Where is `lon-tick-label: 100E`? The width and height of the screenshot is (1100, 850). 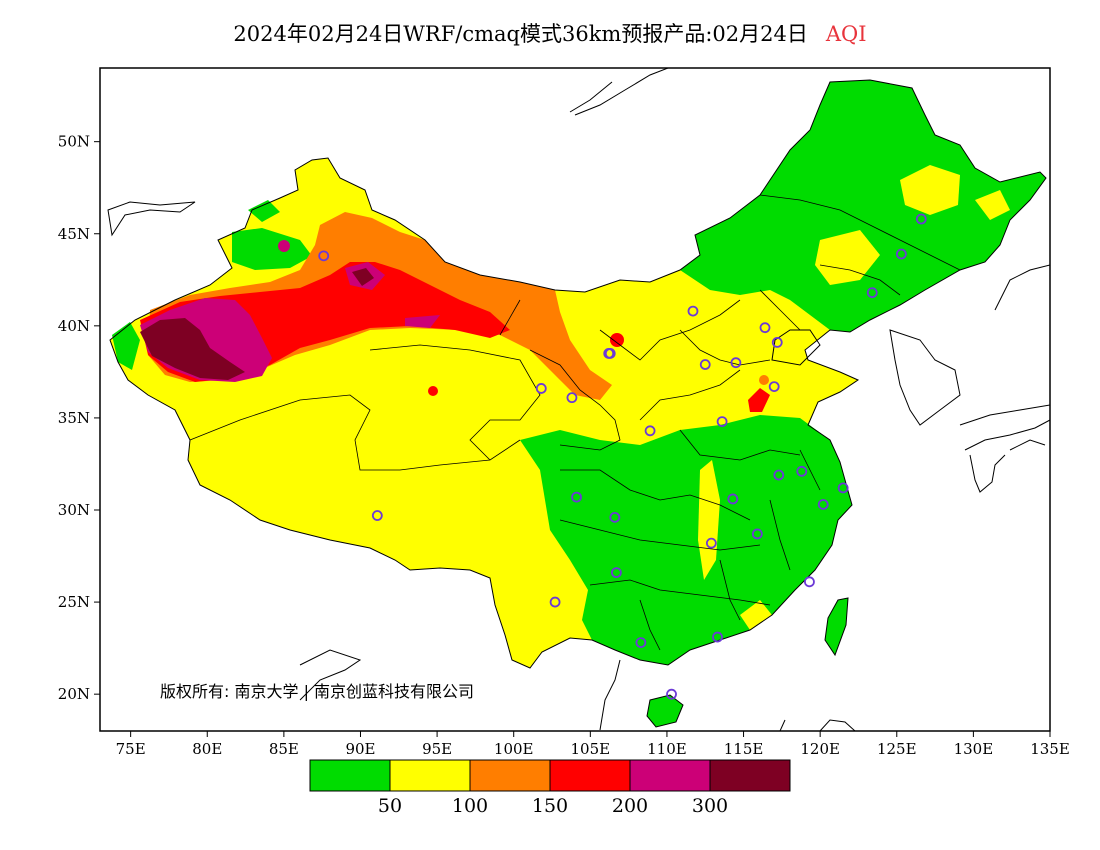
lon-tick-label: 100E is located at coordinates (514, 749).